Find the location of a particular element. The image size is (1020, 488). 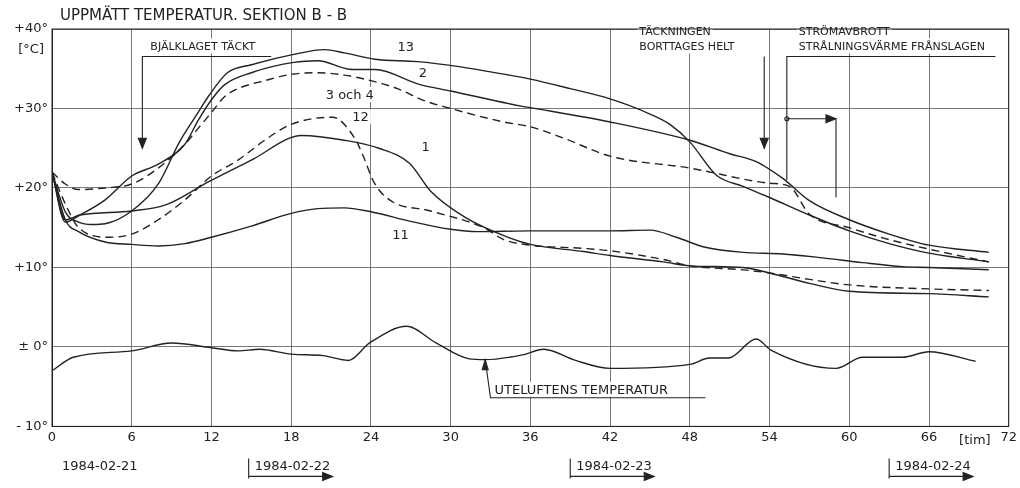

series-label: 13 is located at coordinates (406, 47).